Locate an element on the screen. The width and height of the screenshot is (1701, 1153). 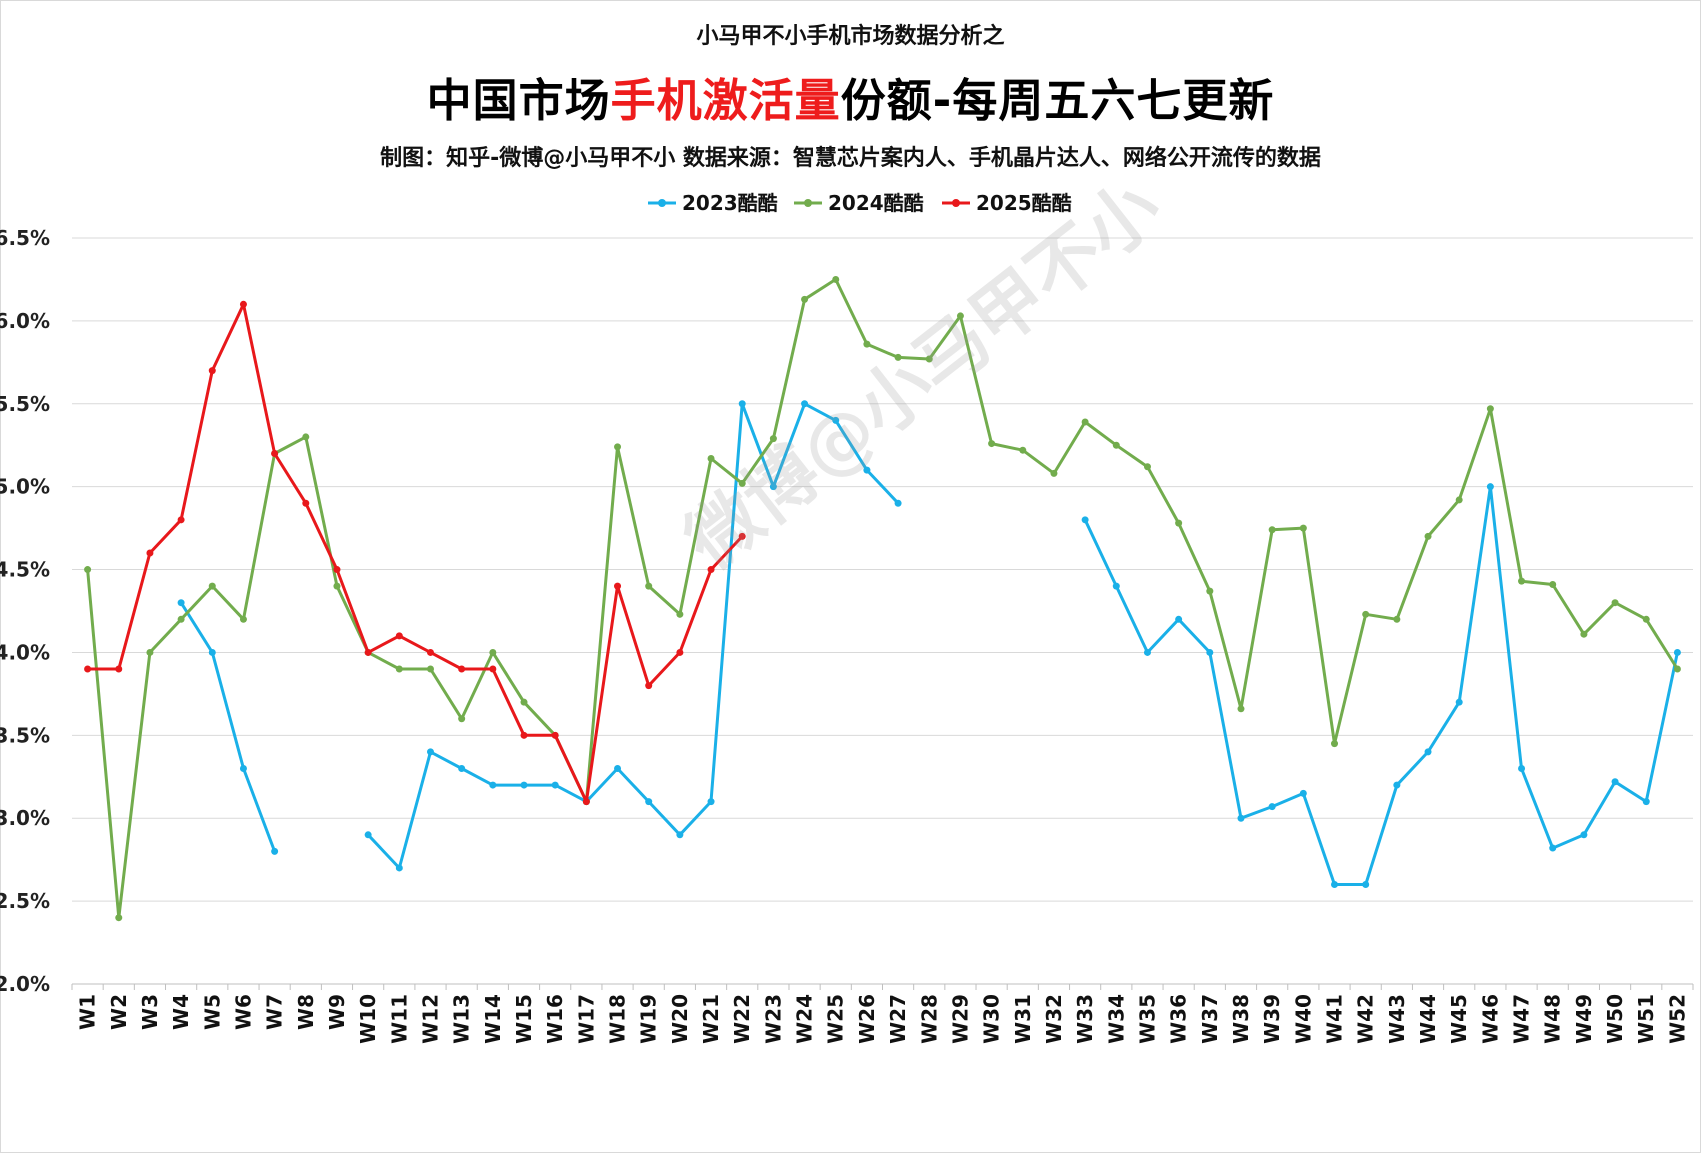
title-prefix: 中国市场 is located at coordinates (518, 100).